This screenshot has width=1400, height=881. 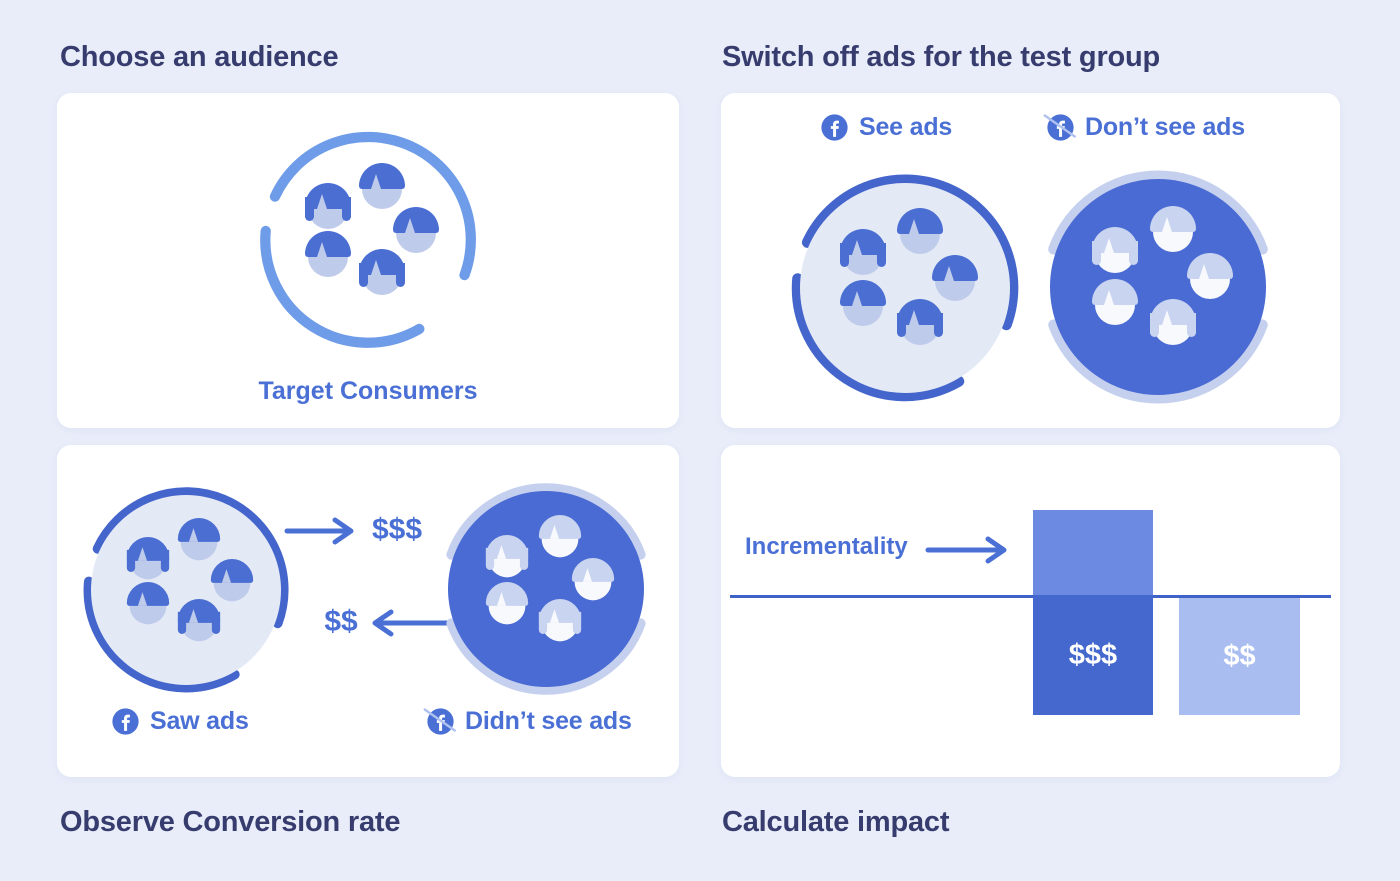 I want to click on target-consumers-label: Target Consumers, so click(x=368, y=391).